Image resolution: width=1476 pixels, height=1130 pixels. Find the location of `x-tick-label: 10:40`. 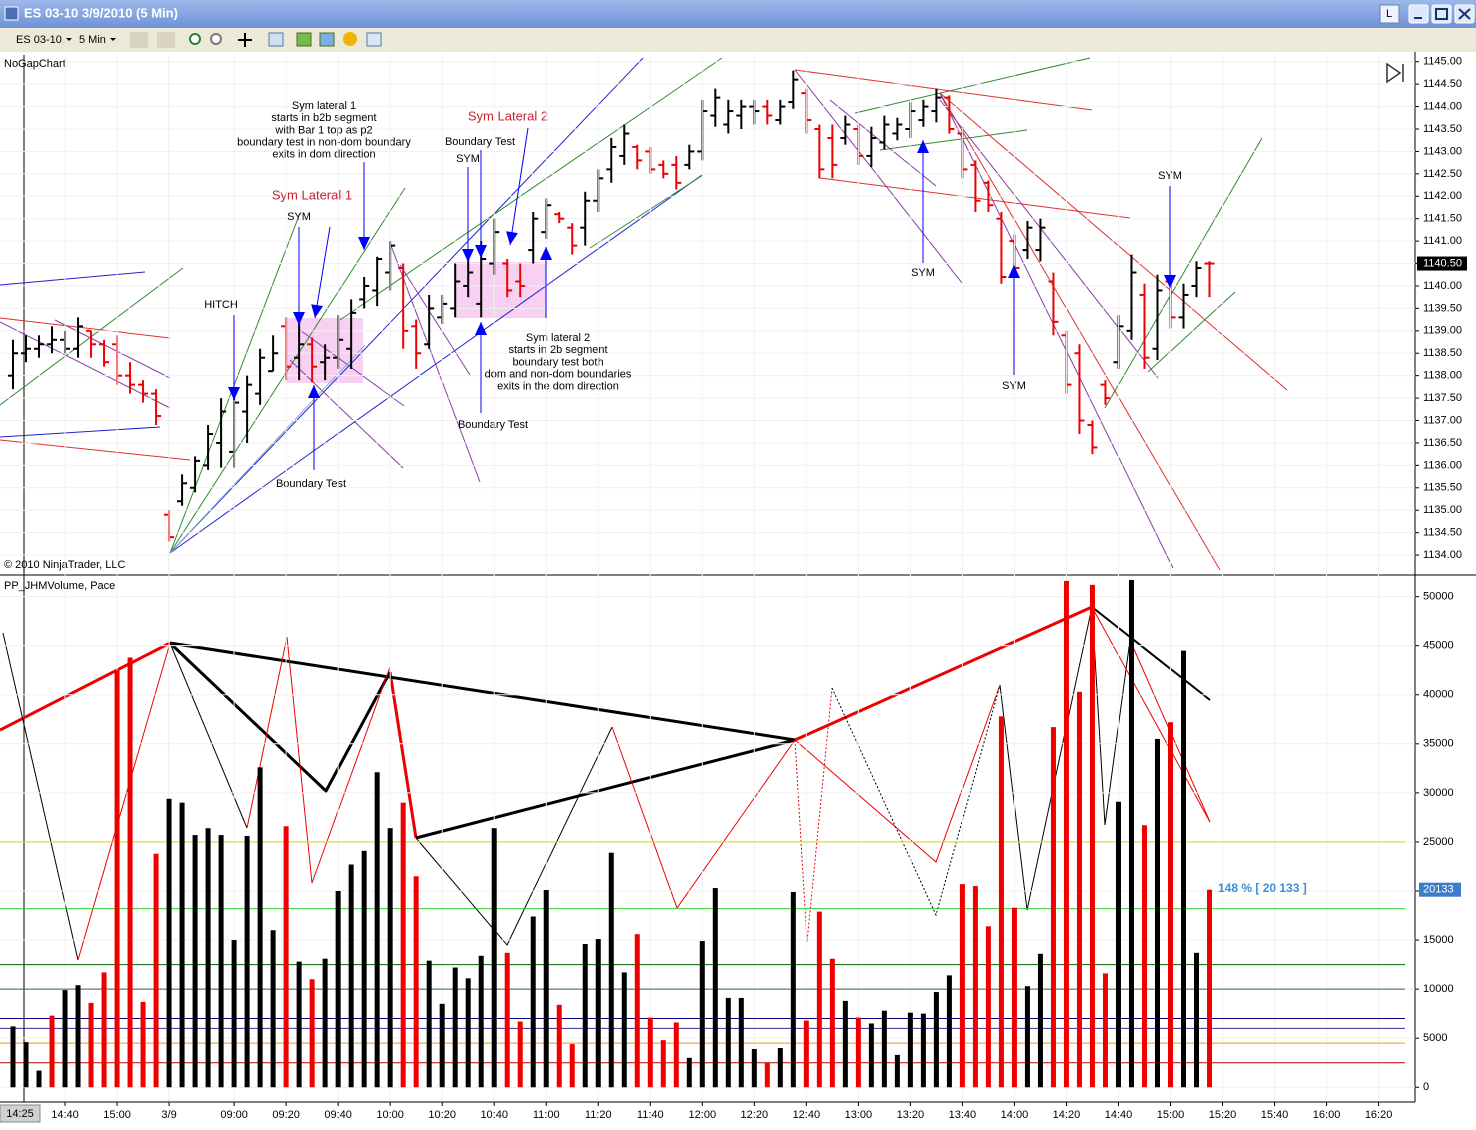

x-tick-label: 10:40 is located at coordinates (494, 1115).